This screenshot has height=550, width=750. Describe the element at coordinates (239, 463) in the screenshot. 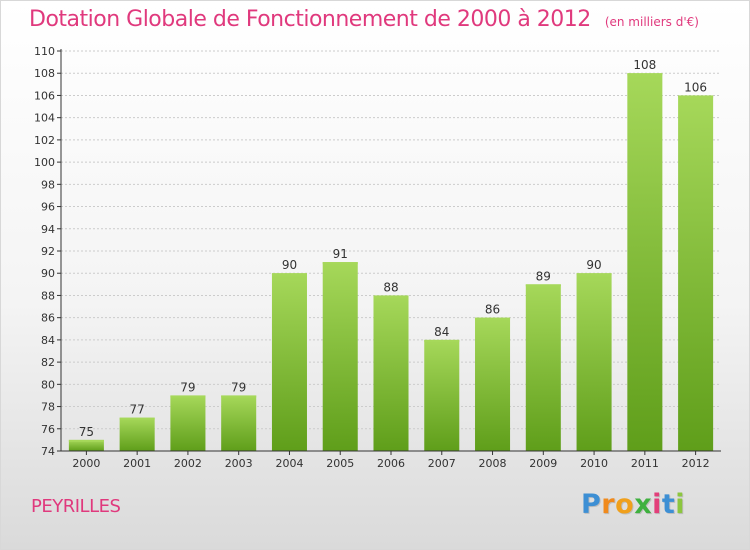

I see `x-tick-label: 2003` at that location.